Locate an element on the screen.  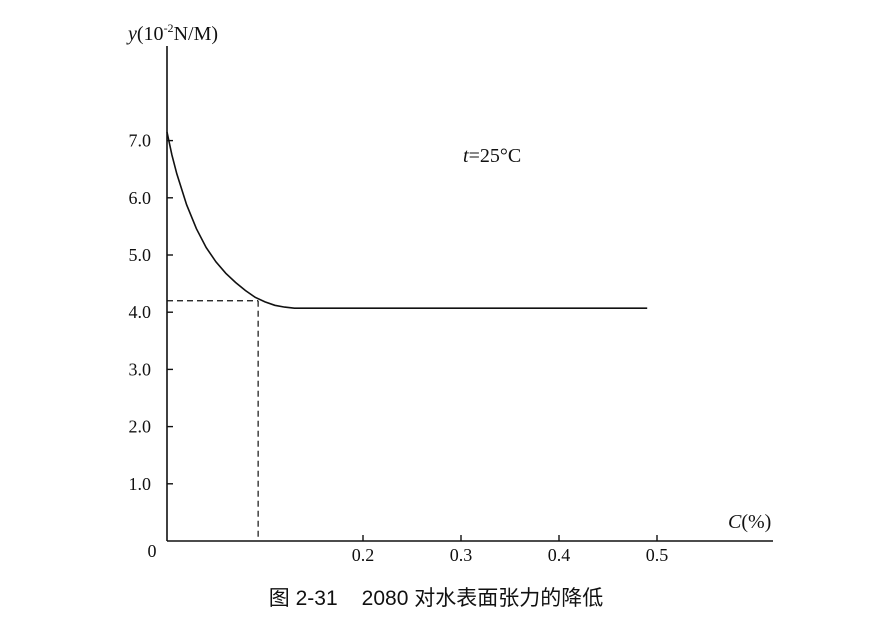
y-axis-title: y(10-2N/M) is located at coordinates (172, 33).